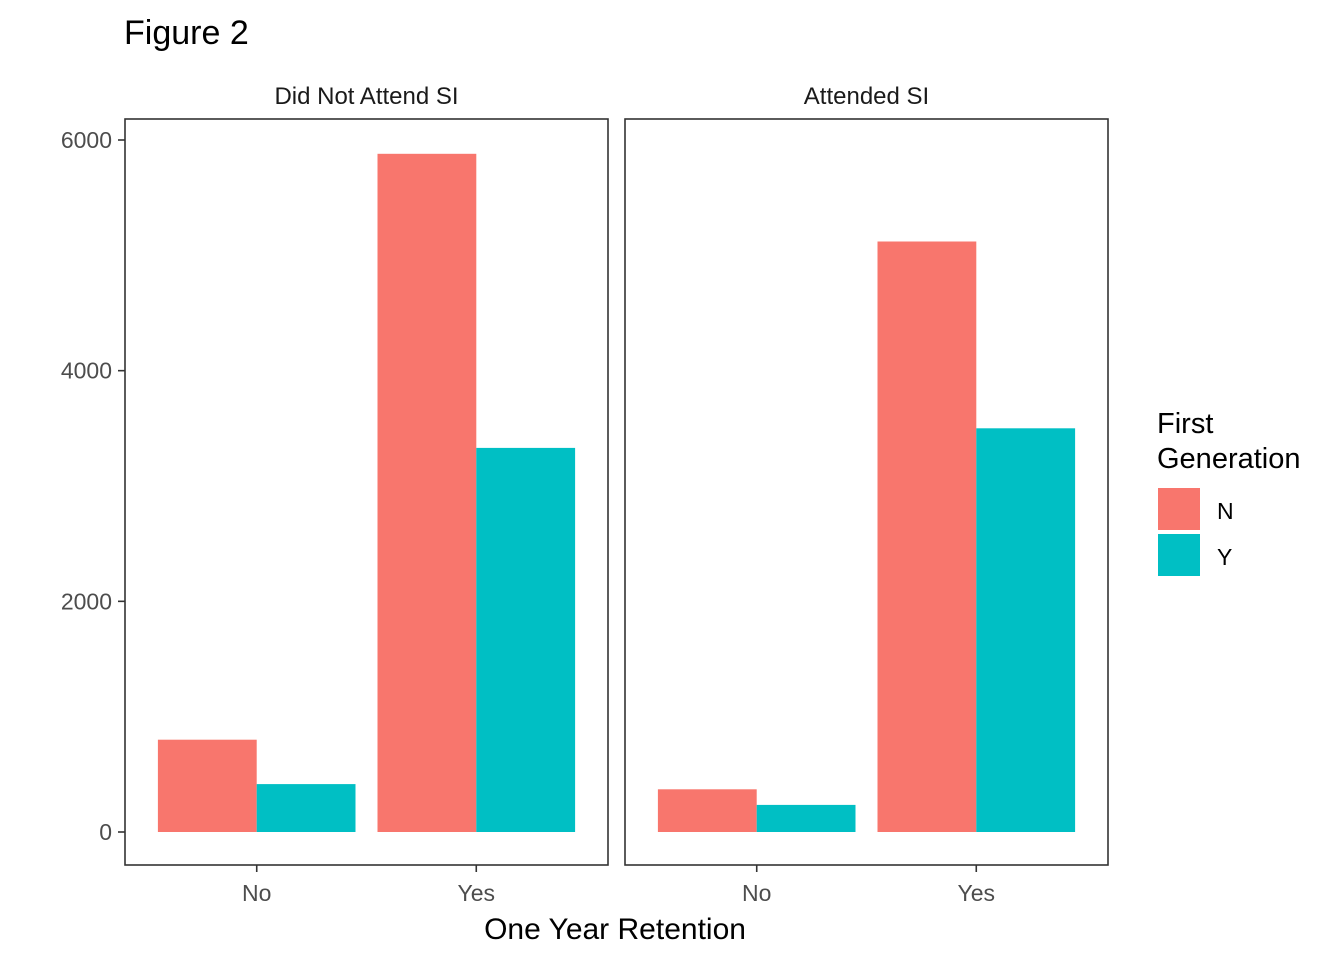  What do you see at coordinates (105, 832) in the screenshot?
I see `y-tick-label-0: 0` at bounding box center [105, 832].